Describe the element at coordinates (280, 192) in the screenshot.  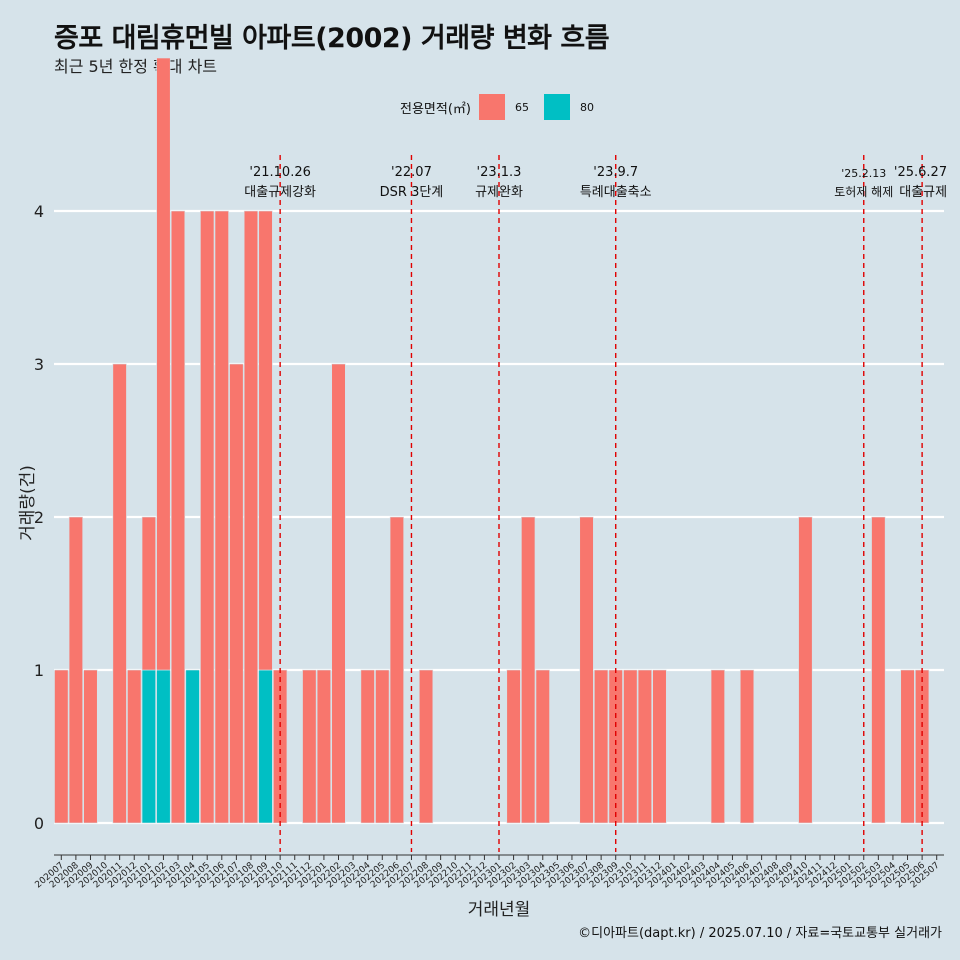
I see `event-label-0: 대출규제강화` at that location.